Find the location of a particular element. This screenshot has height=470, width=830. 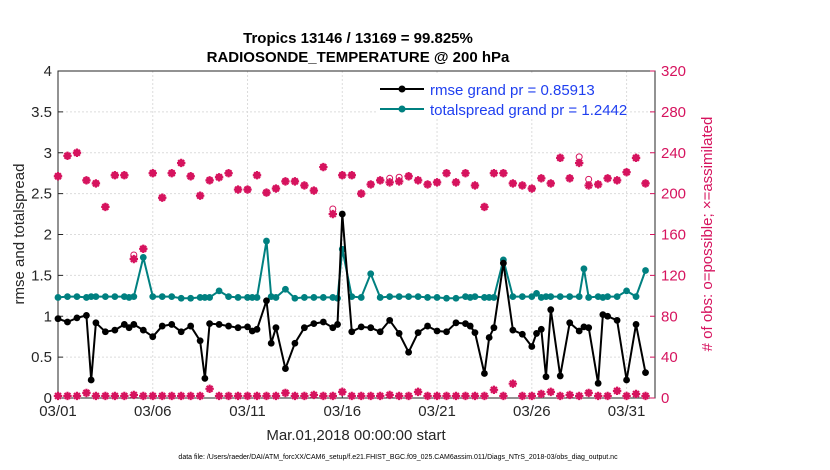

legend-box is located at coordinates (494, 97).